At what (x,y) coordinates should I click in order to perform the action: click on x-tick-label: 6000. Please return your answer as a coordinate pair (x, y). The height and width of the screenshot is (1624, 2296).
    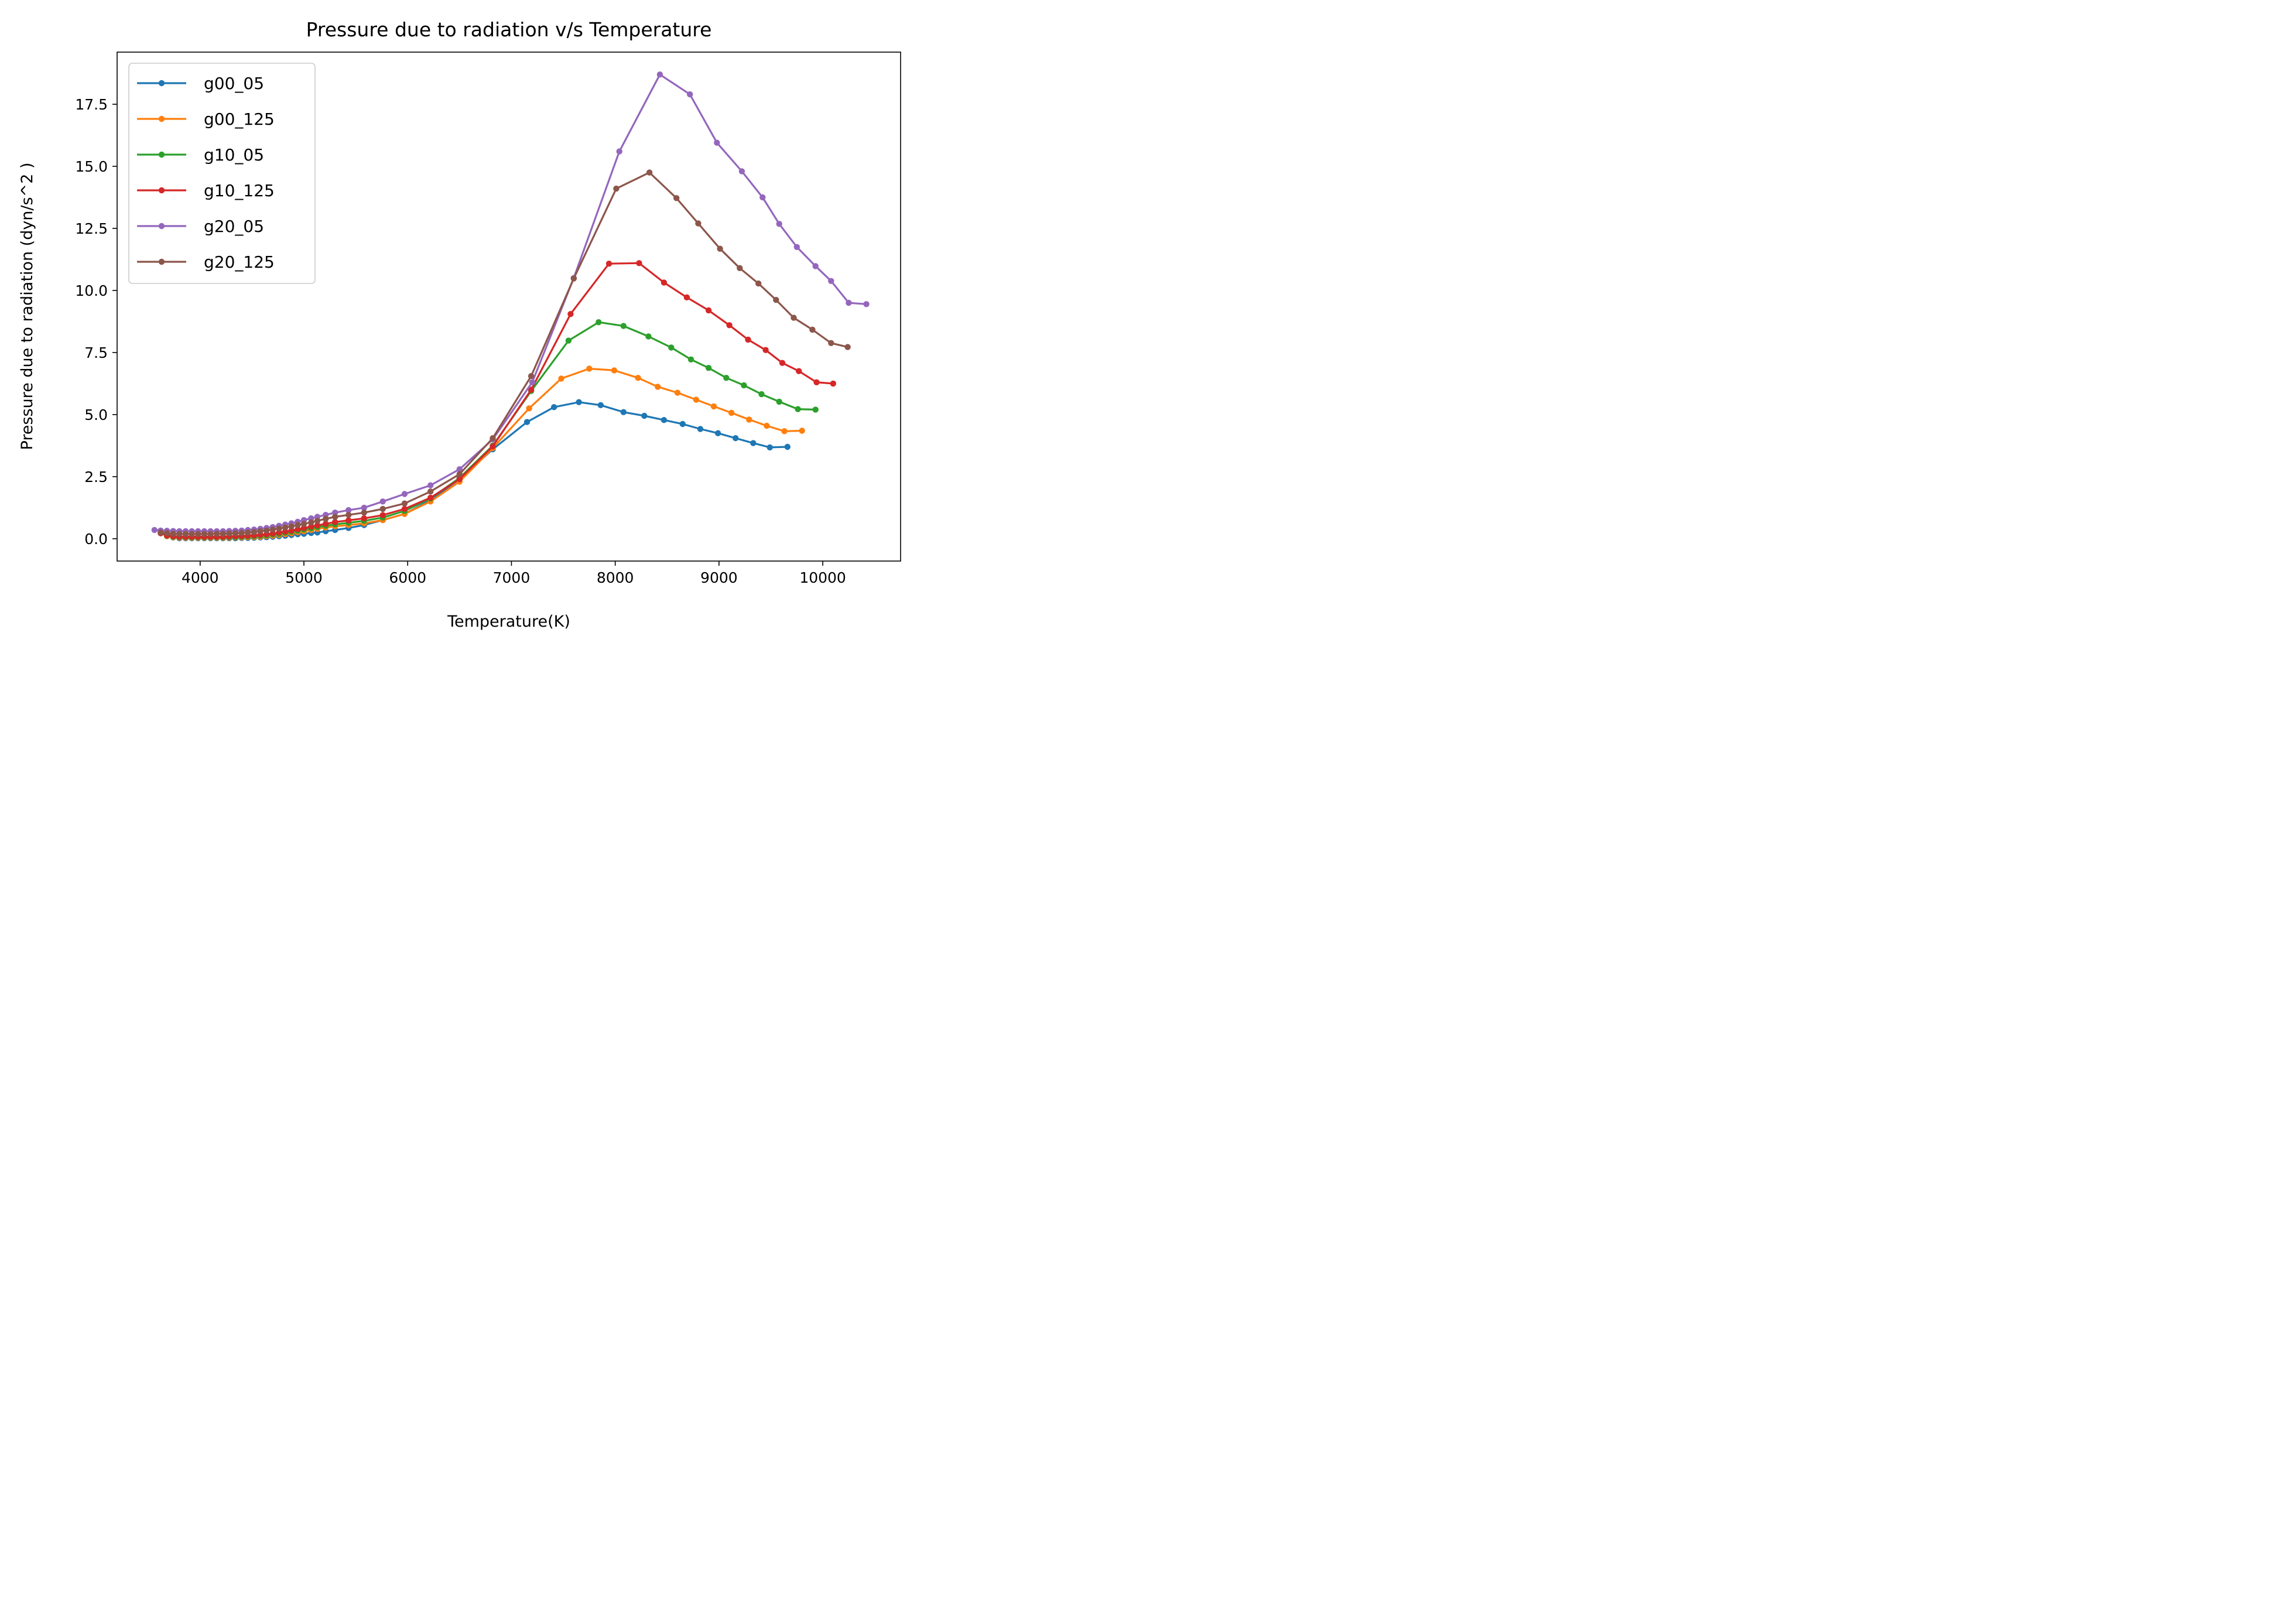
    Looking at the image, I should click on (407, 577).